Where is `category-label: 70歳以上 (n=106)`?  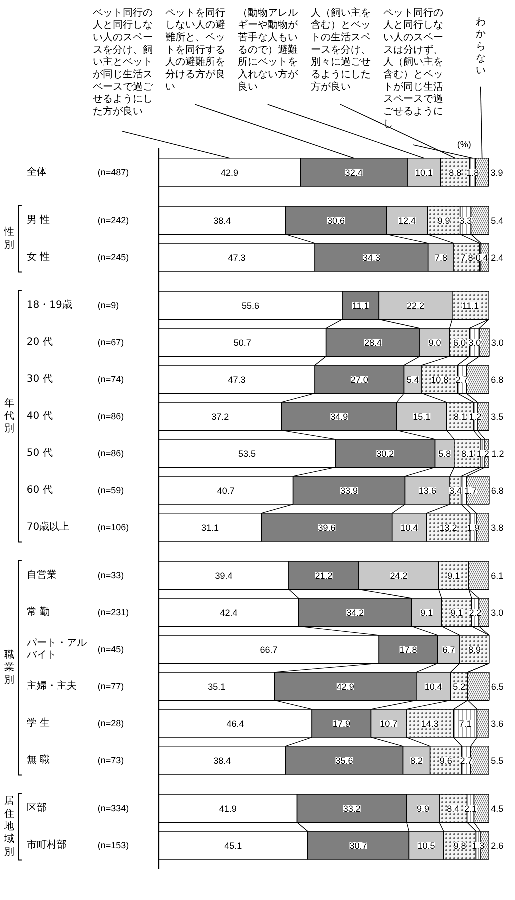
category-label: 70歳以上 (n=106) is located at coordinates (78, 527).